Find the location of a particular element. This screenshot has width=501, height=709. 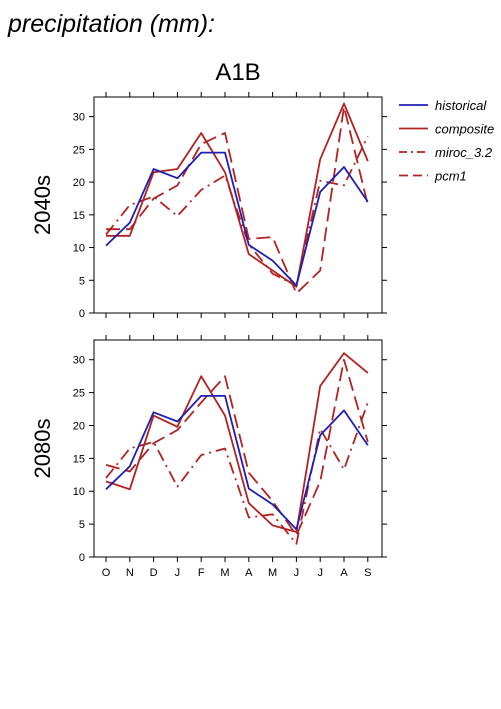

legend-label: composite is located at coordinates (464, 129).